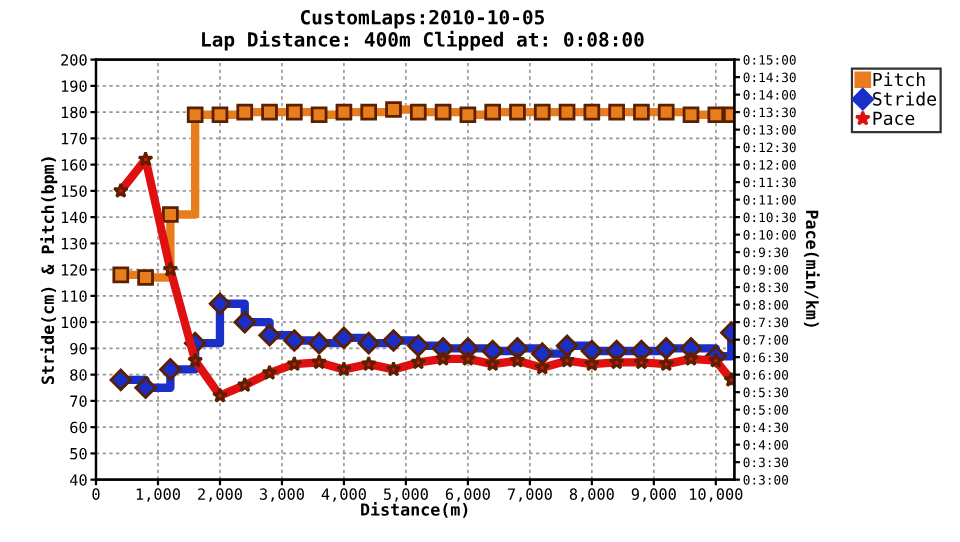 This screenshot has width=960, height=542. What do you see at coordinates (49, 270) in the screenshot?
I see `y-axis-title: Stride(cm) & Pitch(bpm)` at bounding box center [49, 270].